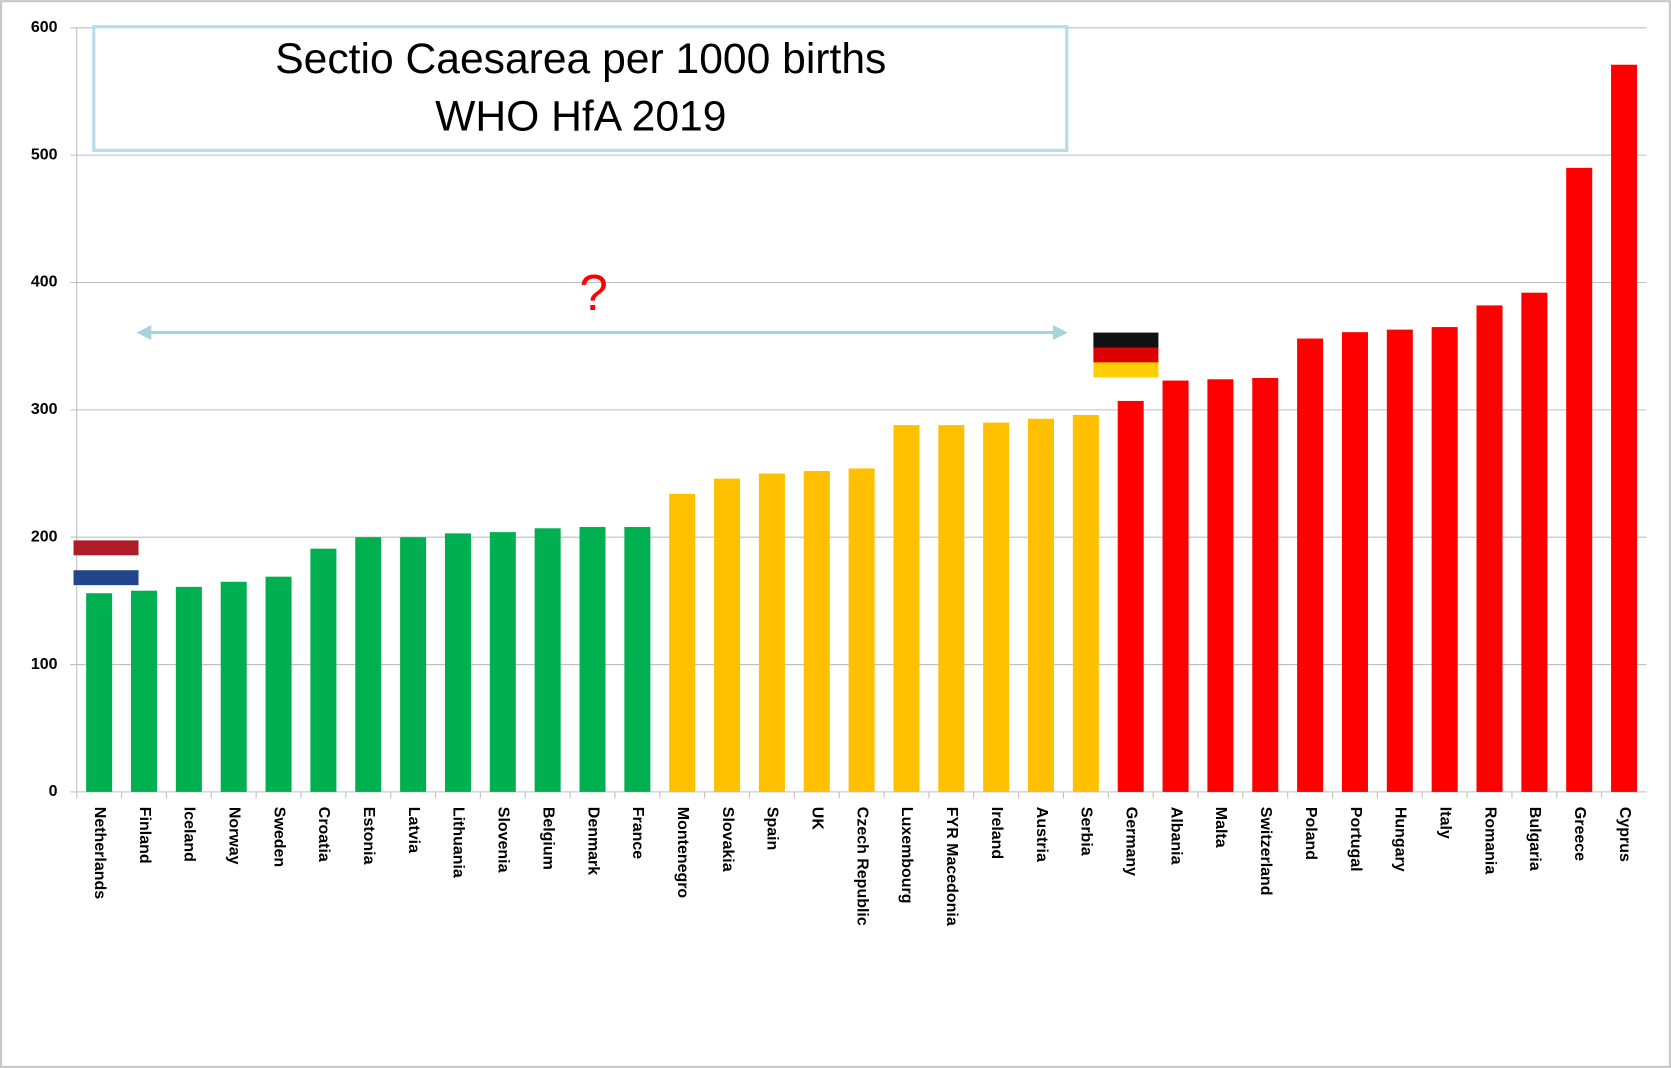 The height and width of the screenshot is (1068, 1671). I want to click on chart-title: Sectio Caesarea per 1000 births, so click(580, 59).